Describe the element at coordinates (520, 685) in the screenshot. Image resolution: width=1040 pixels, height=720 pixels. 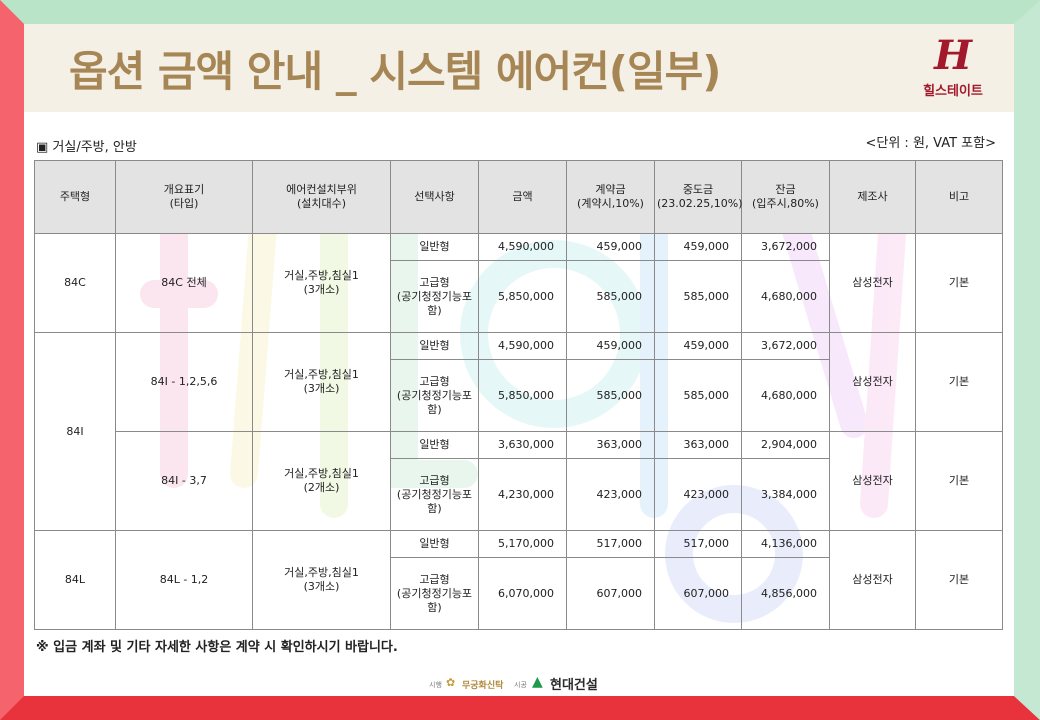
I see `builder-label: 시공` at that location.